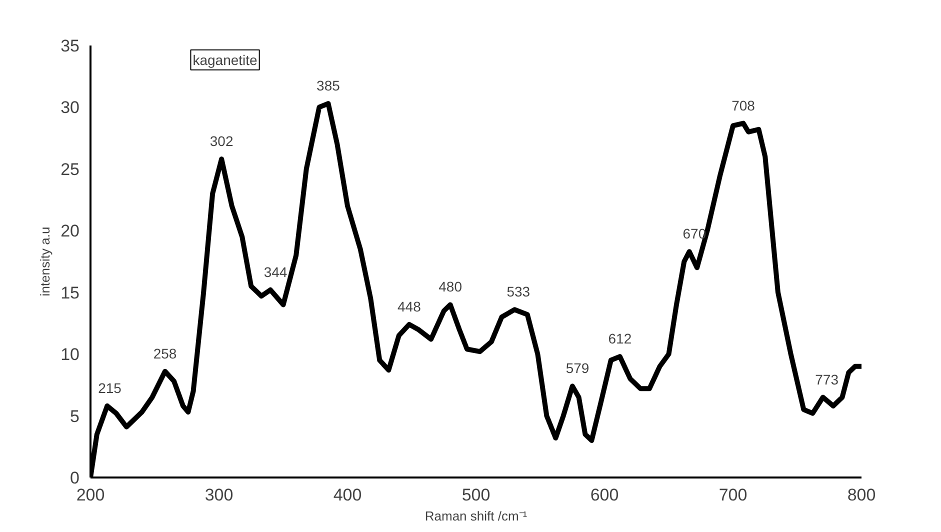 The height and width of the screenshot is (532, 941). I want to click on annotation: 612, so click(620, 338).